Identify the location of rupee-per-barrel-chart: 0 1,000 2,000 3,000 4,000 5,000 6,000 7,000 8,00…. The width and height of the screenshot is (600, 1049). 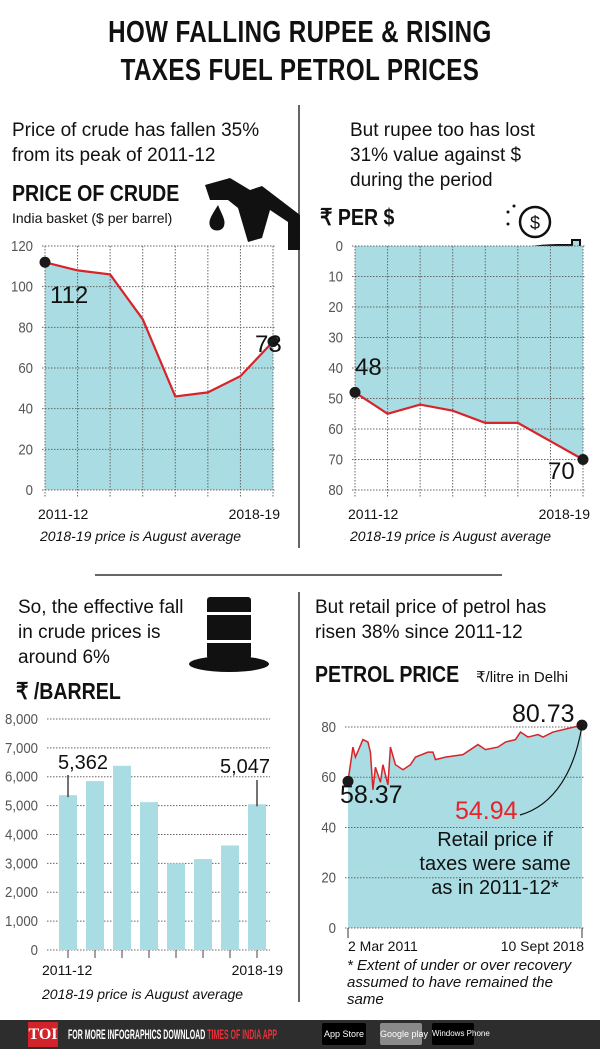
(144, 844).